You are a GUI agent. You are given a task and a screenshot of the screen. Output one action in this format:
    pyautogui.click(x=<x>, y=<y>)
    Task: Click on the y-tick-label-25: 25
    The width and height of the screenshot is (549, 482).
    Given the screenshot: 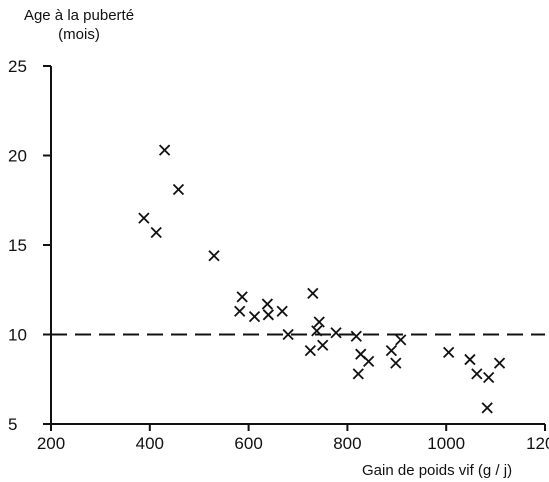 What is the action you would take?
    pyautogui.click(x=17, y=66)
    